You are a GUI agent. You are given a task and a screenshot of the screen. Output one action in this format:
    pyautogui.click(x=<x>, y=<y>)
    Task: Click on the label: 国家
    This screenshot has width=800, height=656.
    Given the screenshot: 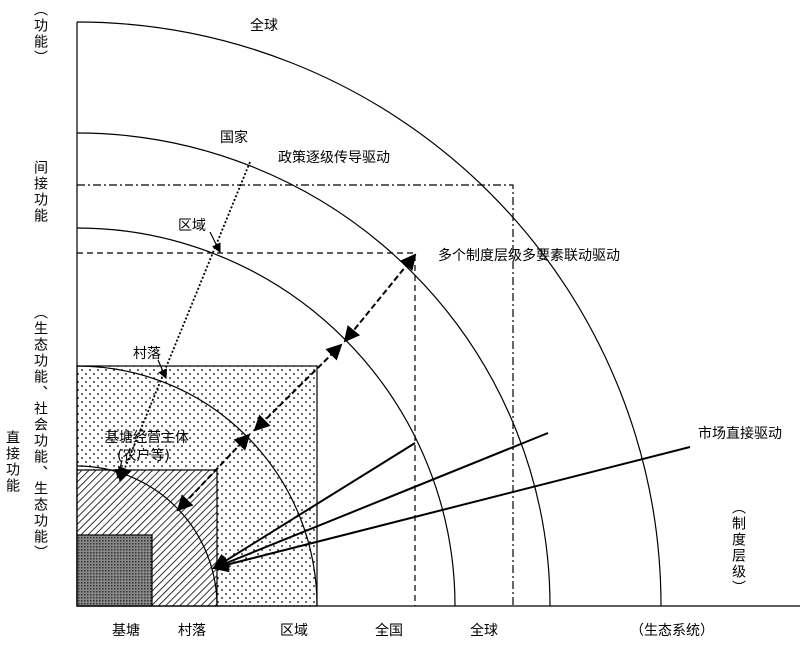 What is the action you would take?
    pyautogui.click(x=234, y=137)
    